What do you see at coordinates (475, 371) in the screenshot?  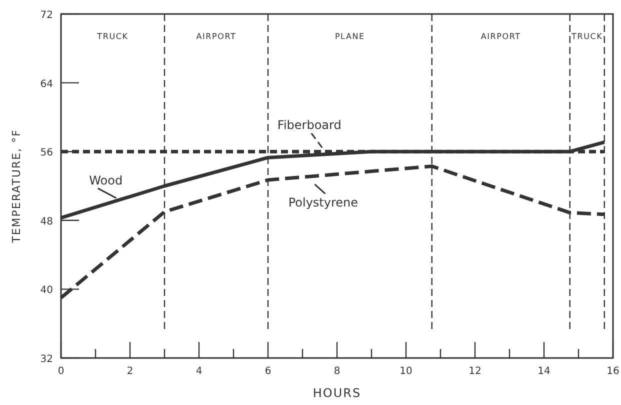 I see `x-tick-label: 12` at bounding box center [475, 371].